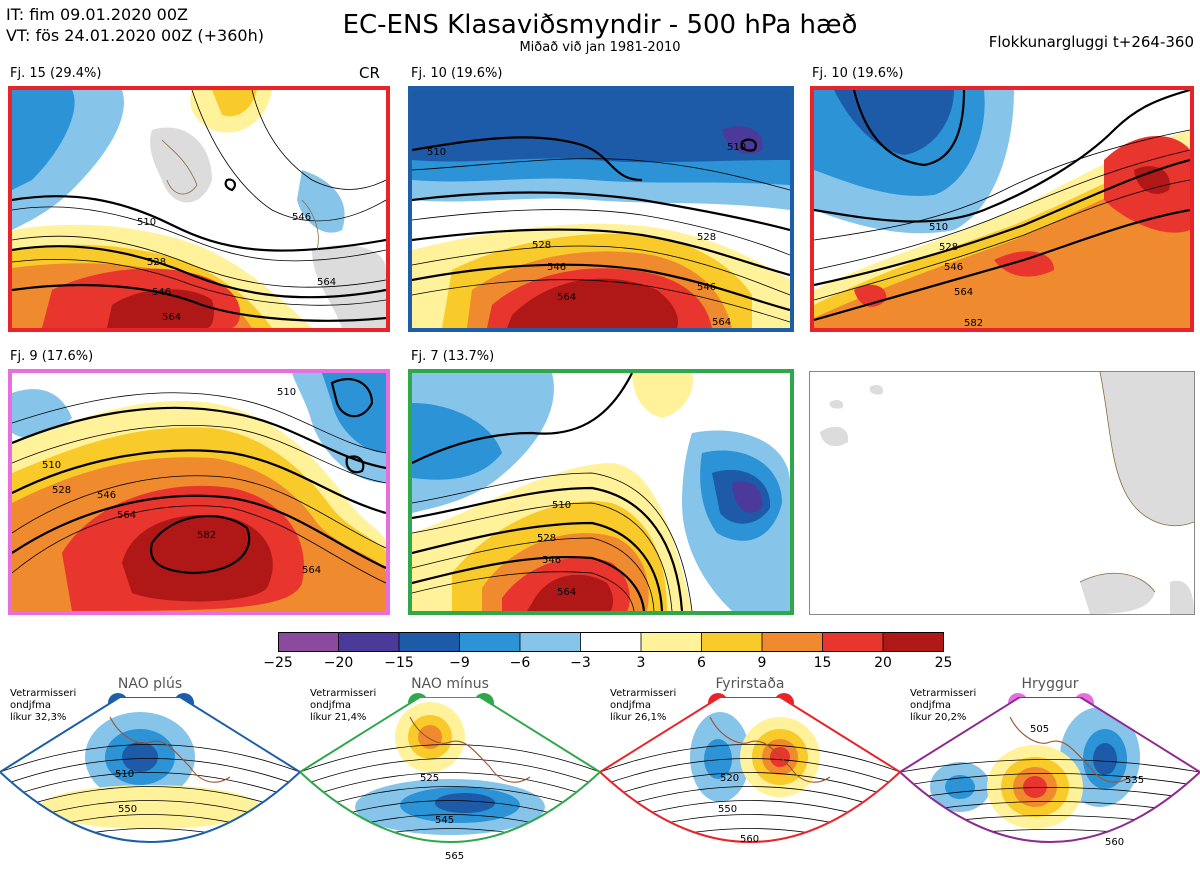 The width and height of the screenshot is (1200, 871). What do you see at coordinates (457, 73) in the screenshot?
I see `panel-2-label: Fj. 10 (19.6%)` at bounding box center [457, 73].